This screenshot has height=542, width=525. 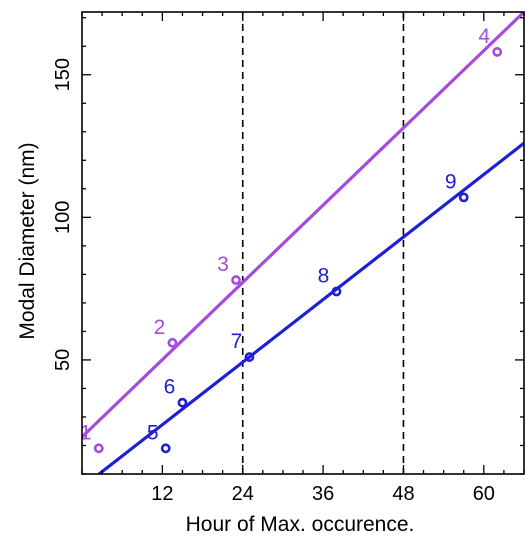 I want to click on y-tick-label-50: 50, so click(x=63, y=360).